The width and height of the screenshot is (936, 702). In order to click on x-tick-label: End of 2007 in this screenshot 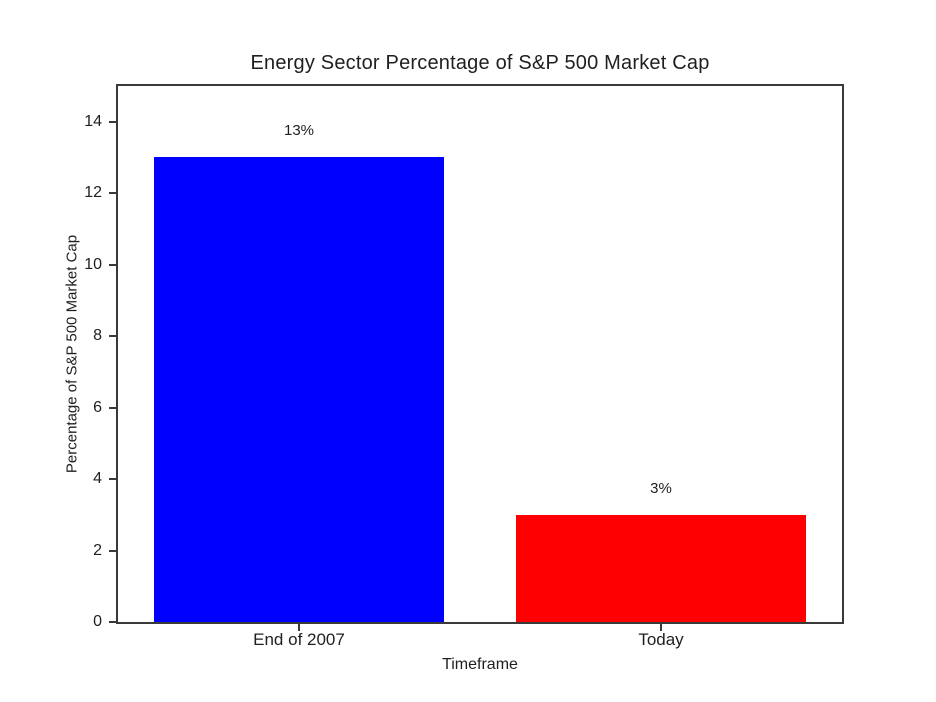, I will do `click(299, 639)`.